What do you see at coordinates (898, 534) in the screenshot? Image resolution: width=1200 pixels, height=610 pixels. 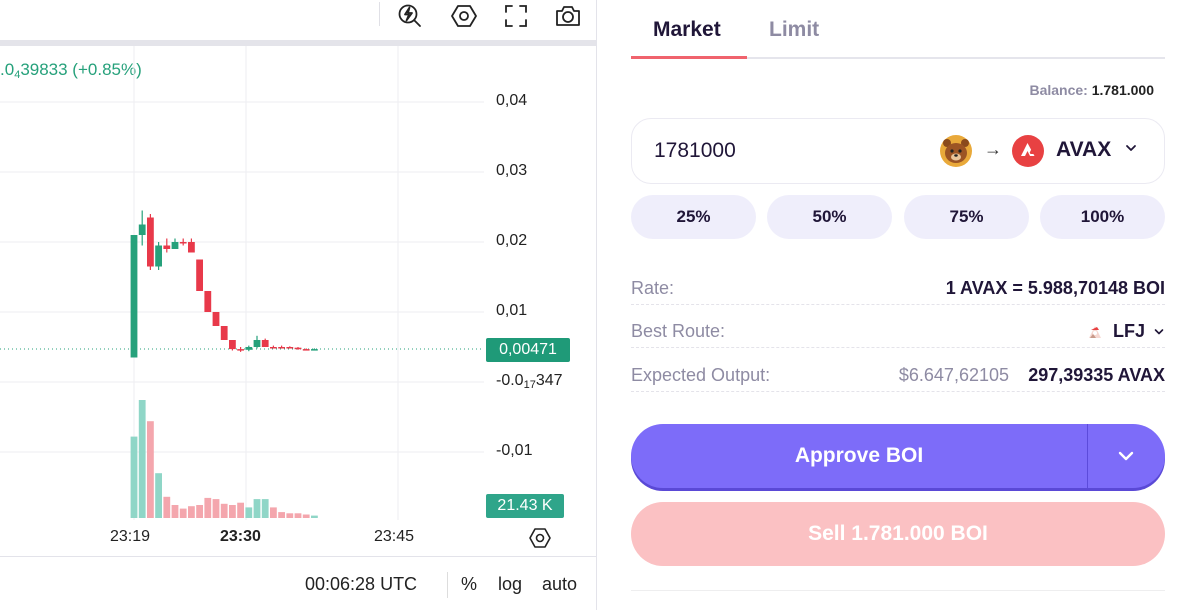 I see `sell-button: Sell 1.781.000 BOI` at bounding box center [898, 534].